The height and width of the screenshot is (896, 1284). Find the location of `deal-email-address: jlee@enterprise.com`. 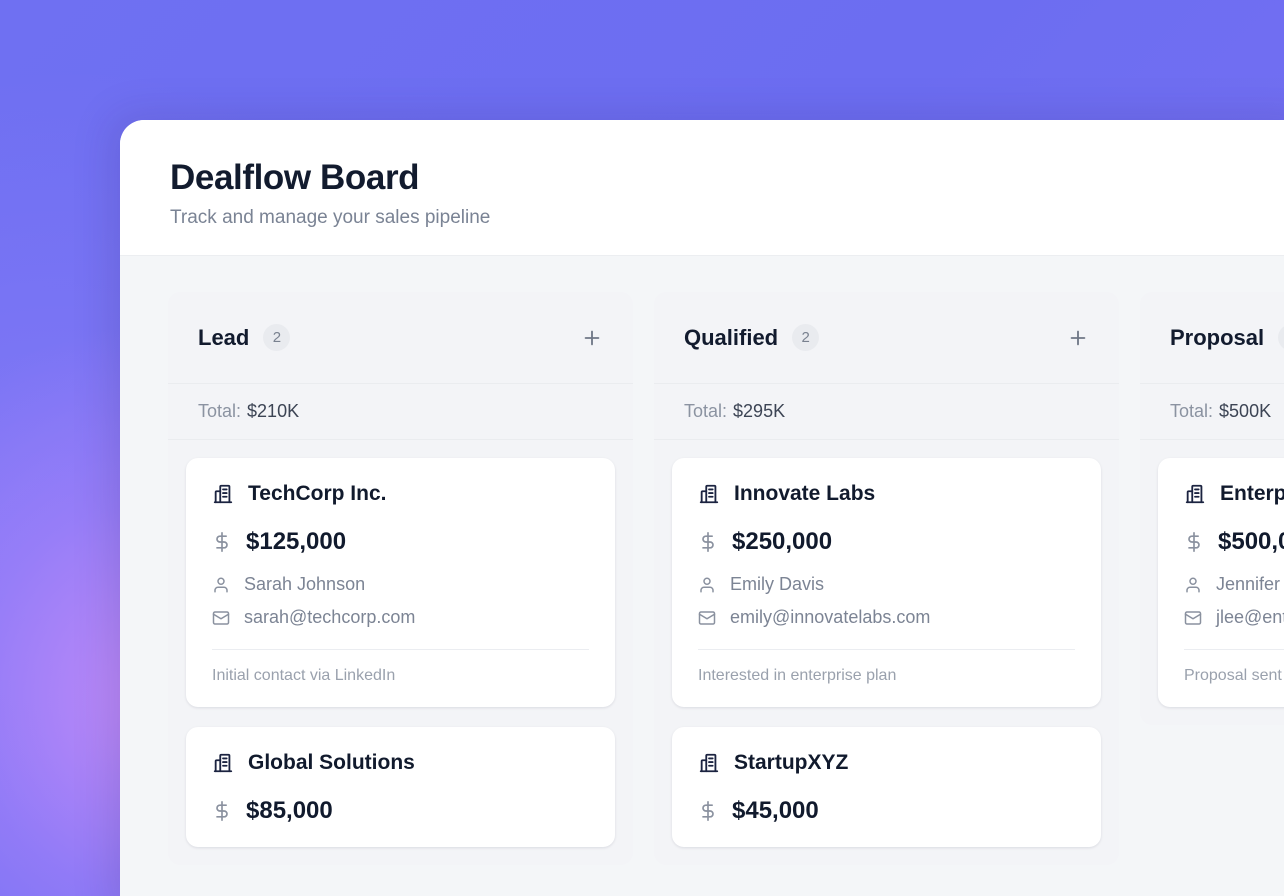

deal-email-address: jlee@enterprise.com is located at coordinates (1250, 617).